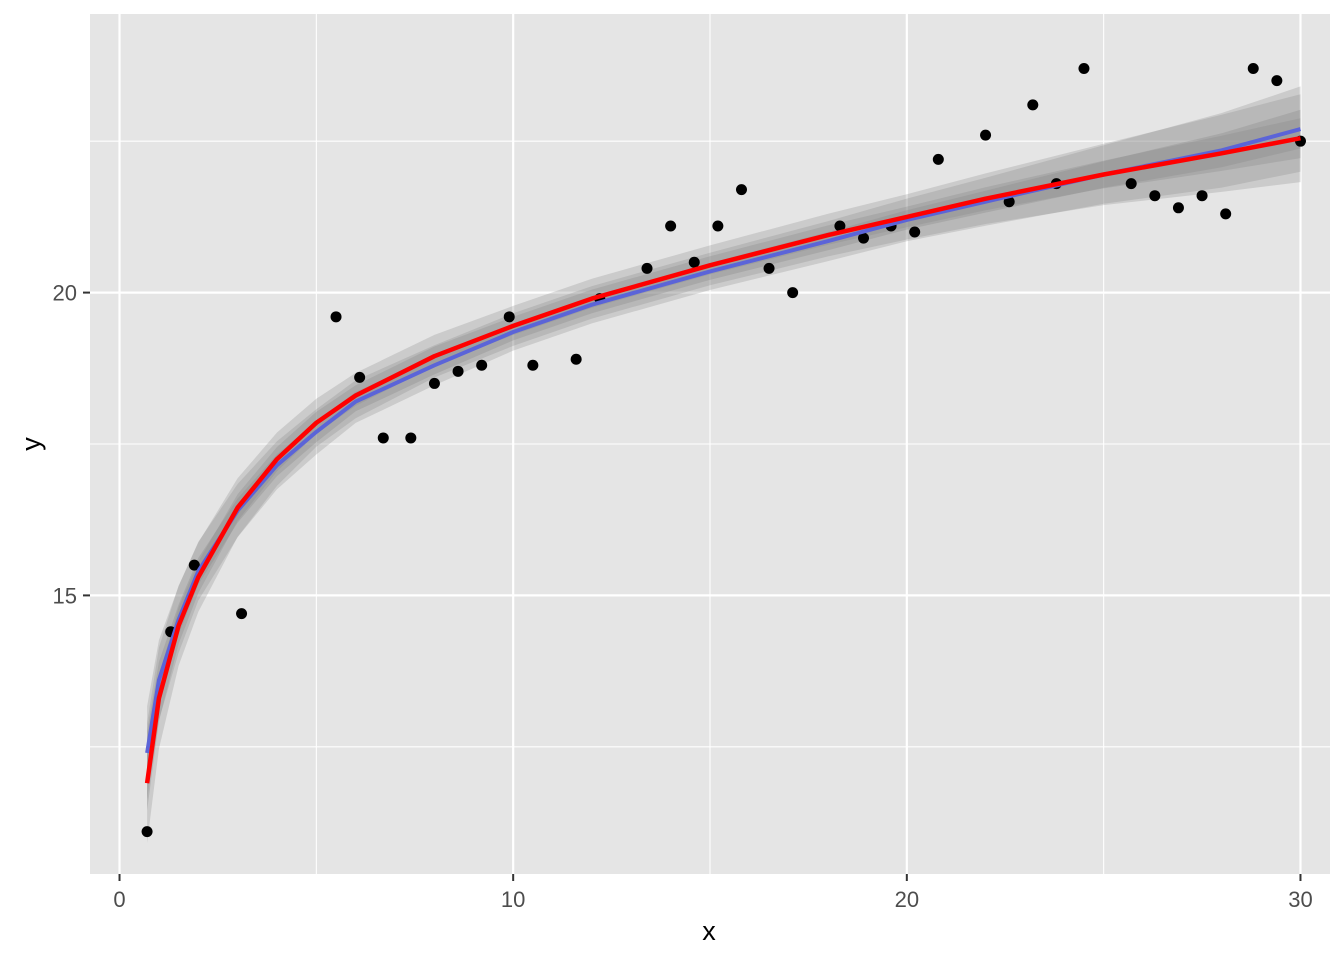 Image resolution: width=1344 pixels, height=960 pixels. I want to click on y-tick-label: 15, so click(65, 595).